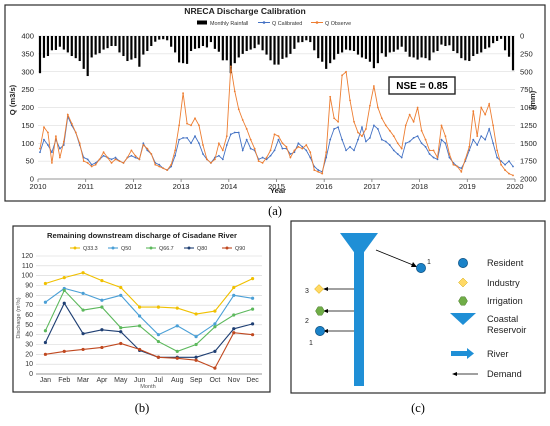  Describe the element at coordinates (418, 408) in the screenshot. I see `panel-label-c: (c)` at that location.